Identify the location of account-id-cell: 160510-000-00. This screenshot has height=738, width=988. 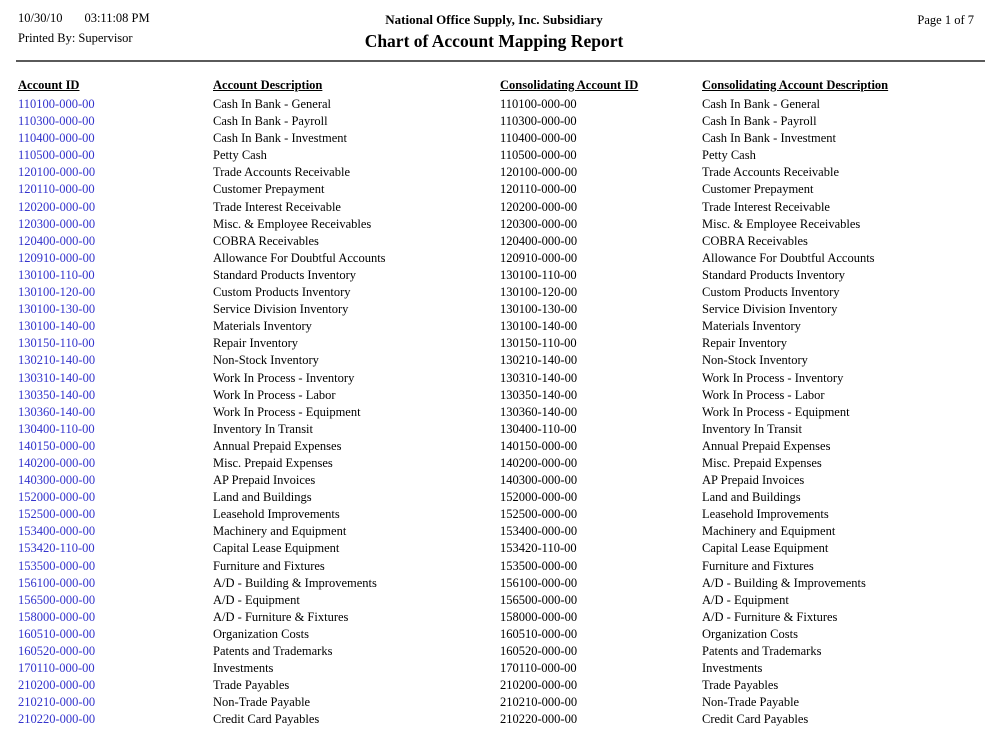
(57, 633).